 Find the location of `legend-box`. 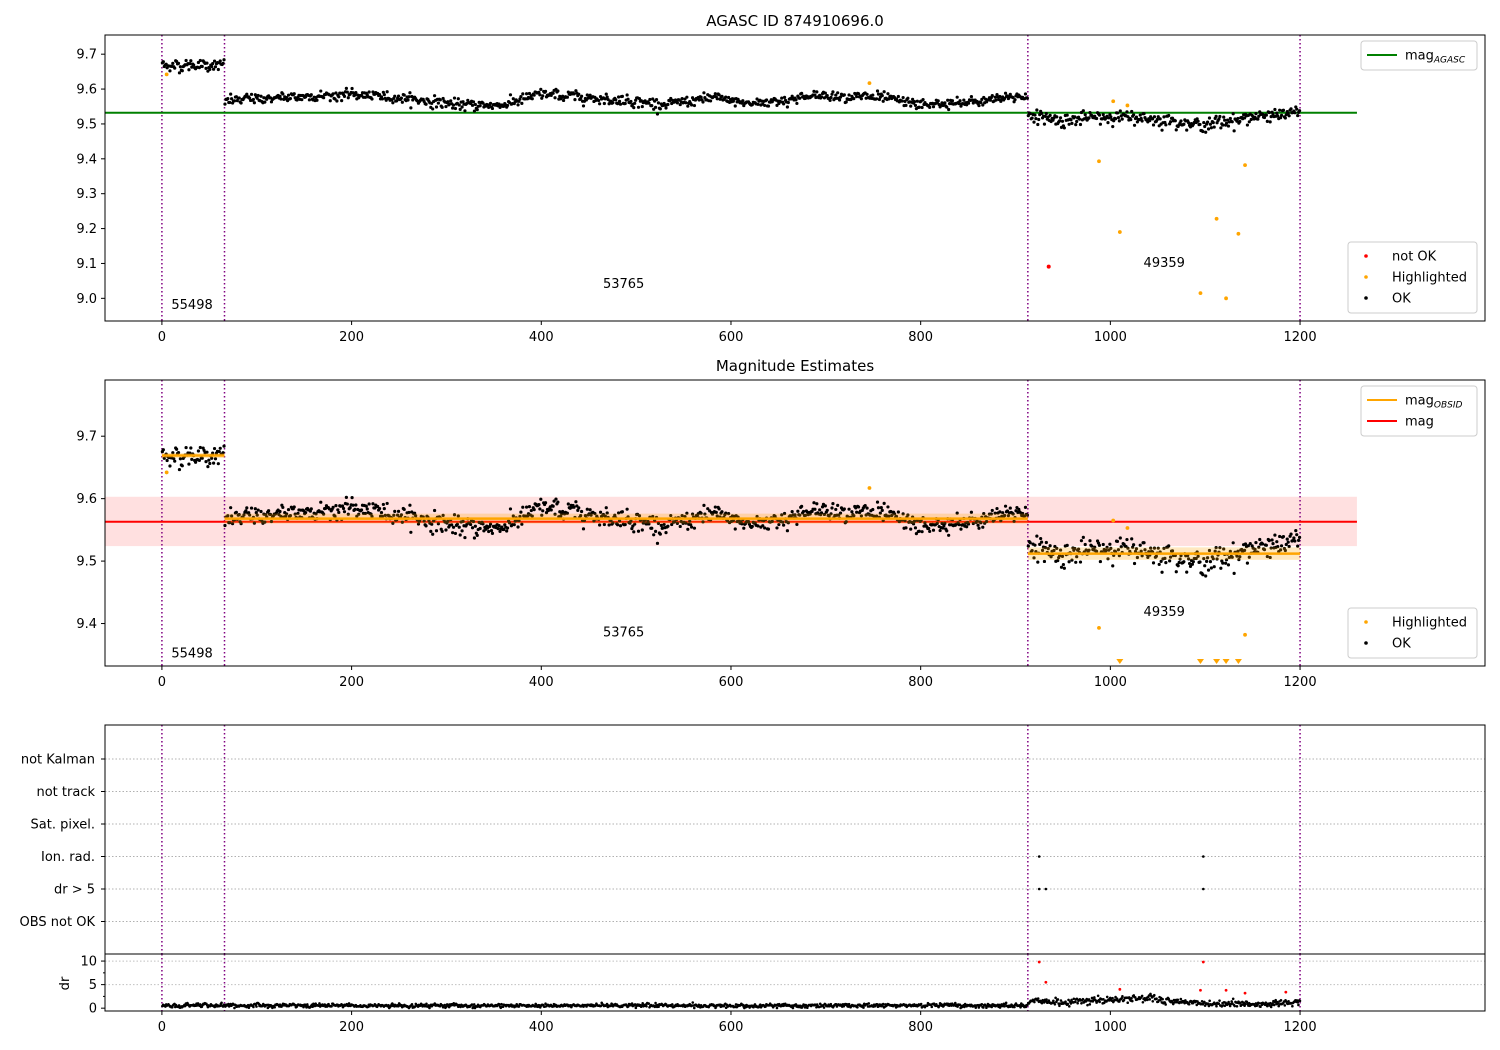

legend-box is located at coordinates (1412, 633).